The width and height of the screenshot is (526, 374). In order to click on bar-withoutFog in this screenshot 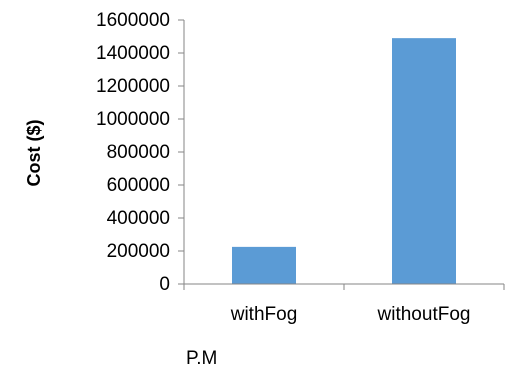, I will do `click(424, 161)`.